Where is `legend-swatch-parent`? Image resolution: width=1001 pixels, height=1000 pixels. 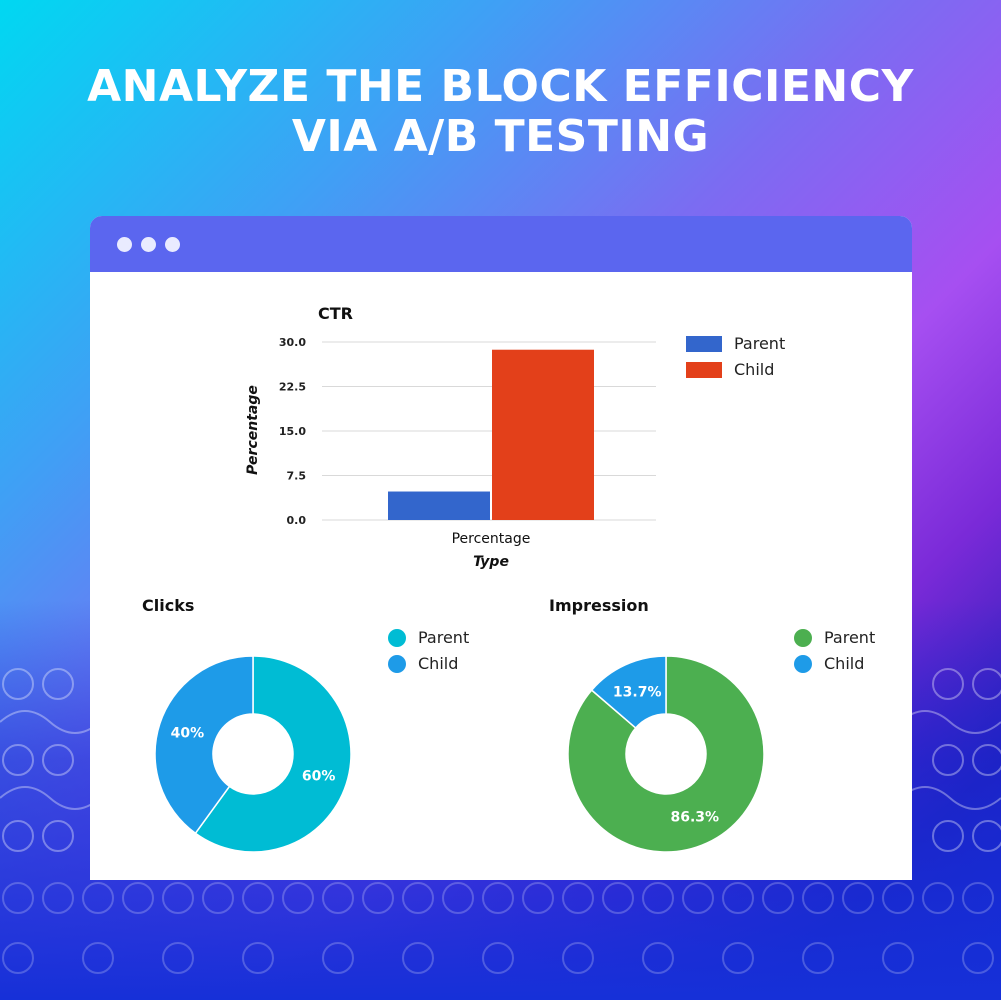
legend-swatch-parent is located at coordinates (704, 343).